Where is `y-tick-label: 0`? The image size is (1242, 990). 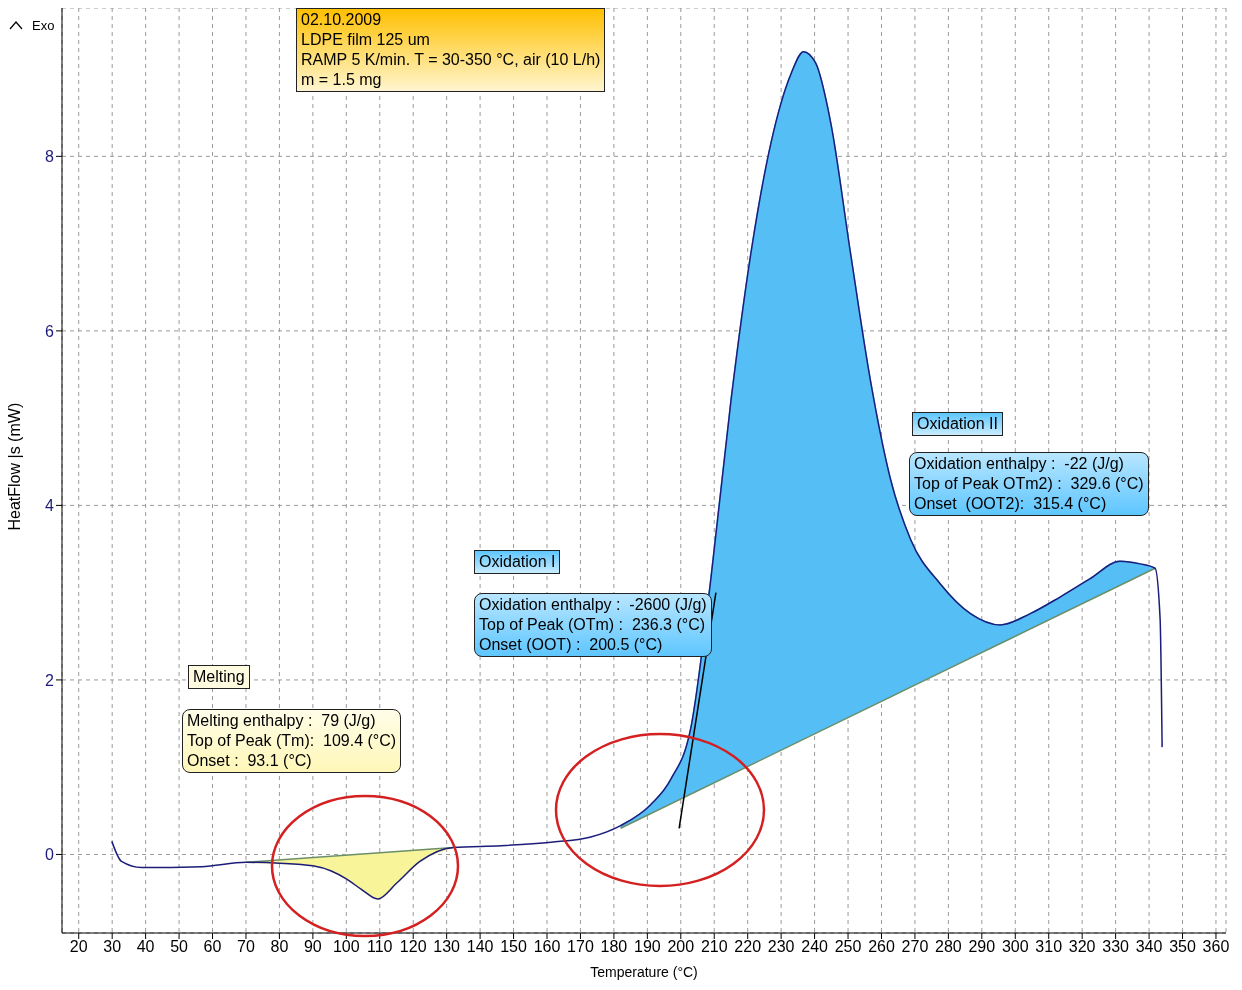
y-tick-label: 0 is located at coordinates (50, 855).